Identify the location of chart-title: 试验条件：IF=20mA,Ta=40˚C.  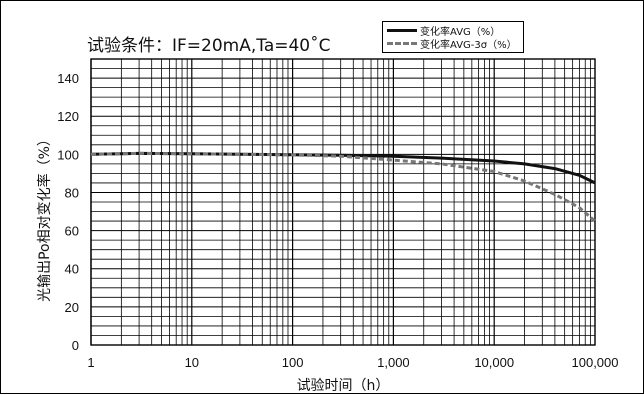
(209, 46).